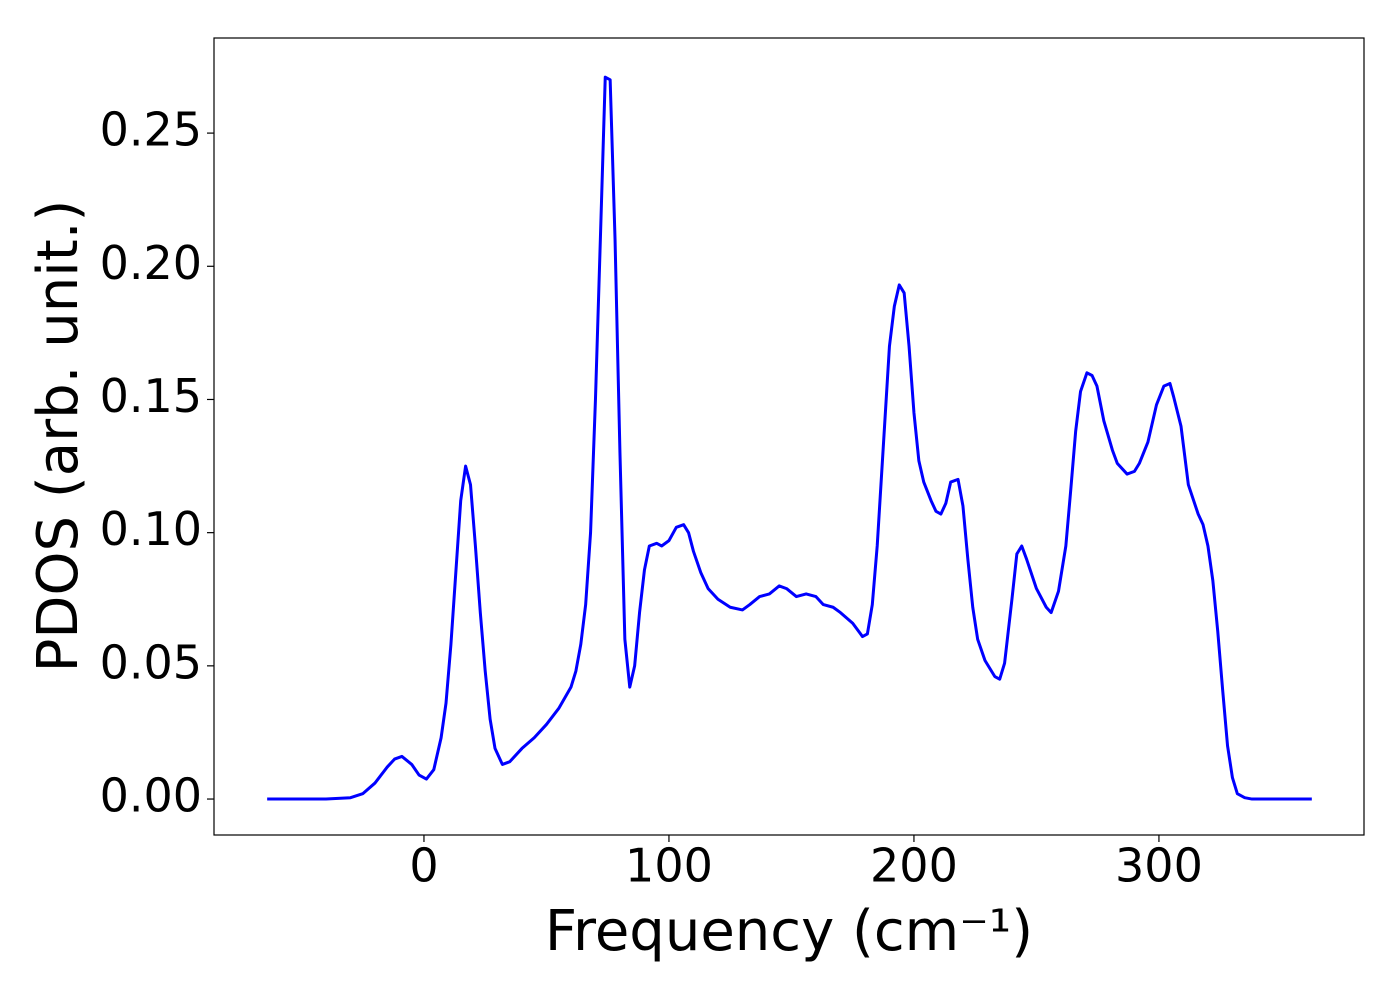  What do you see at coordinates (423, 866) in the screenshot?
I see `x-tick-label: 0` at bounding box center [423, 866].